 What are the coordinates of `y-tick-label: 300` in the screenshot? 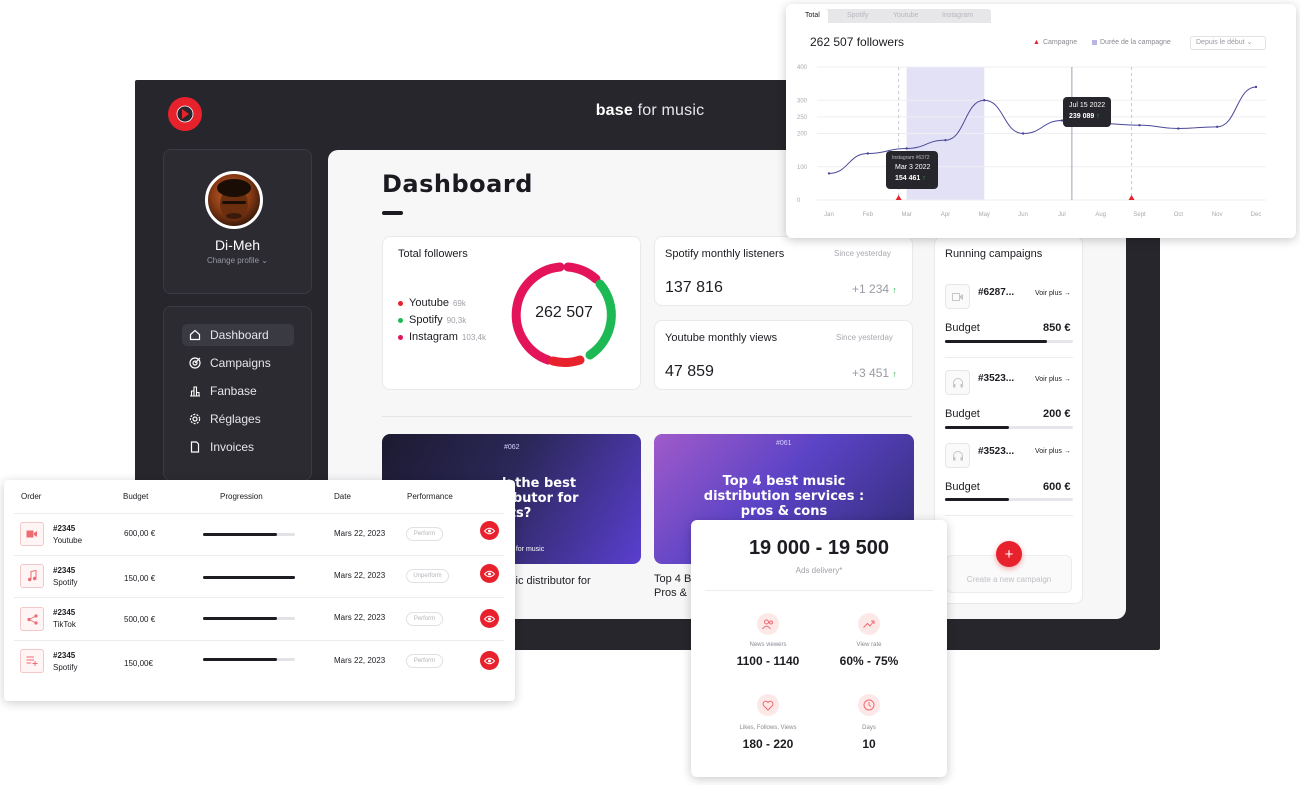 It's located at (802, 101).